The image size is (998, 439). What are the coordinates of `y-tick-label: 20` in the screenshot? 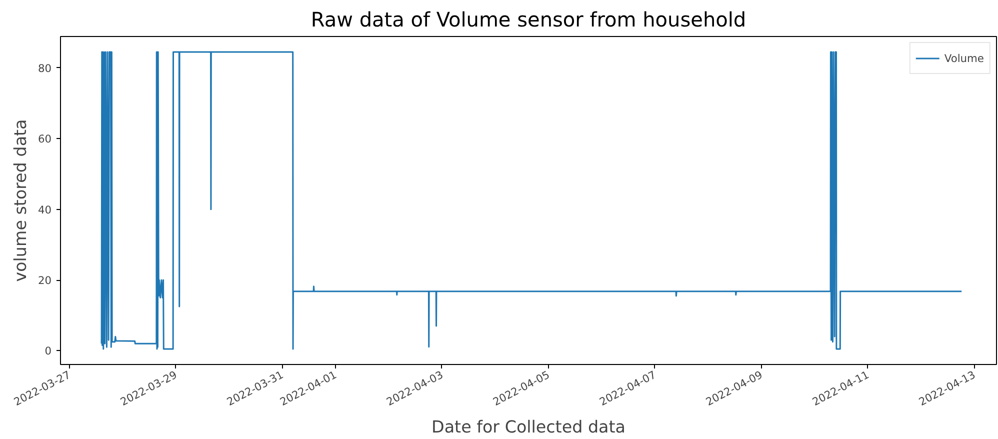 It's located at (45, 281).